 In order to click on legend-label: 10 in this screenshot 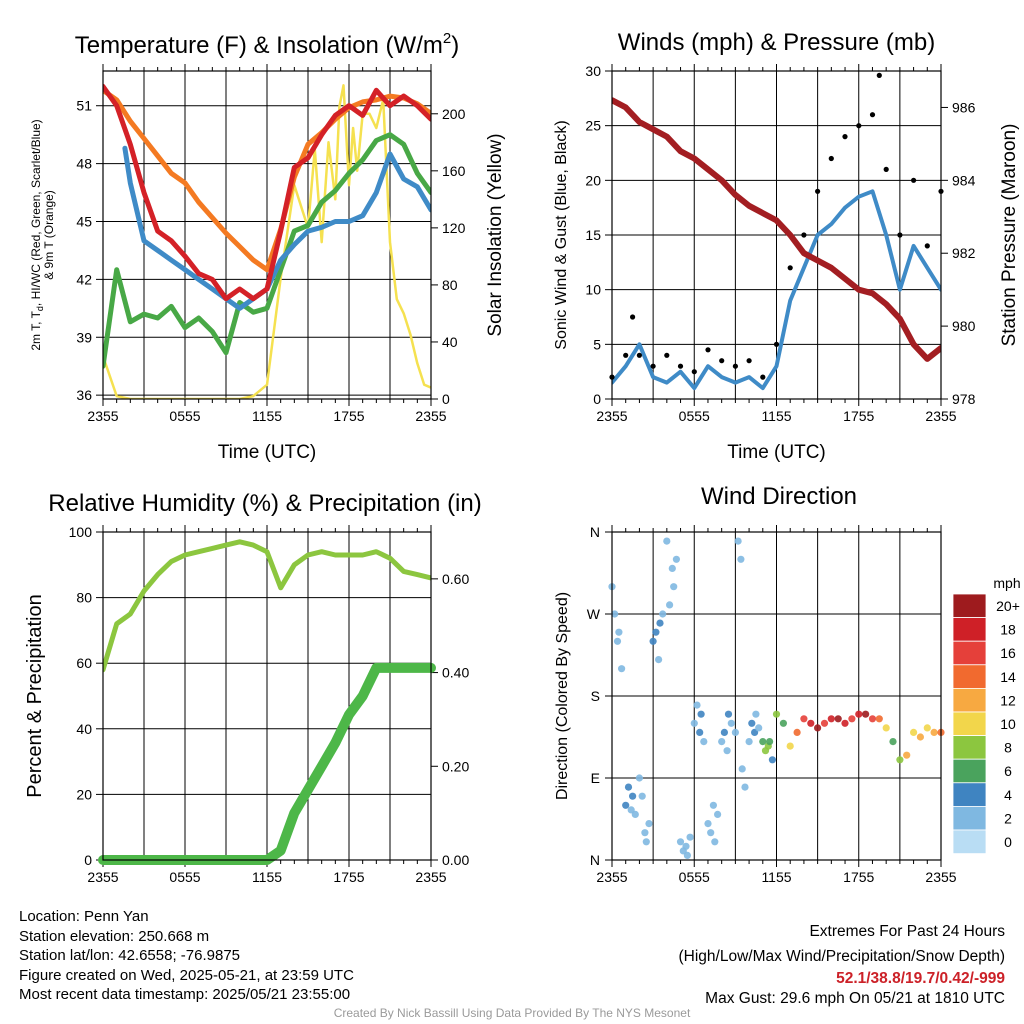, I will do `click(1008, 724)`.